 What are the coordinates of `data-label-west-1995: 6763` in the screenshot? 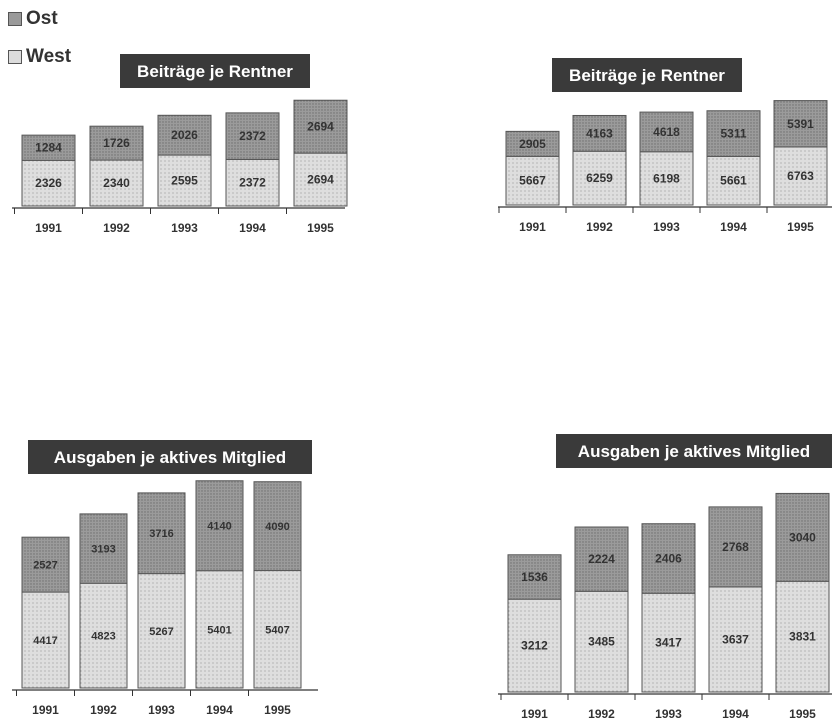 It's located at (800, 176).